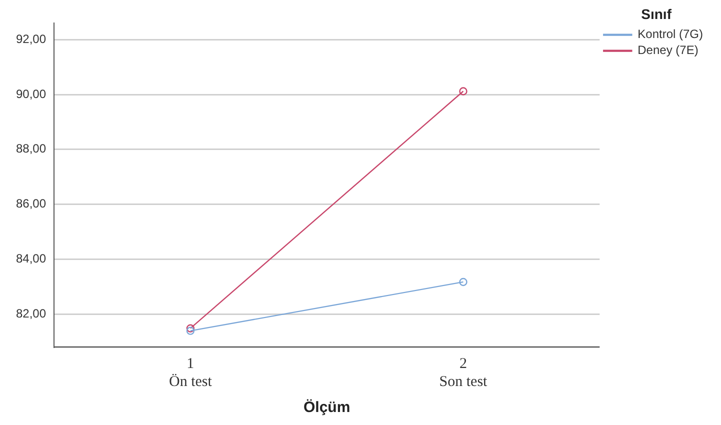 The image size is (721, 425). What do you see at coordinates (31, 39) in the screenshot?
I see `y-tick-label: 92,00` at bounding box center [31, 39].